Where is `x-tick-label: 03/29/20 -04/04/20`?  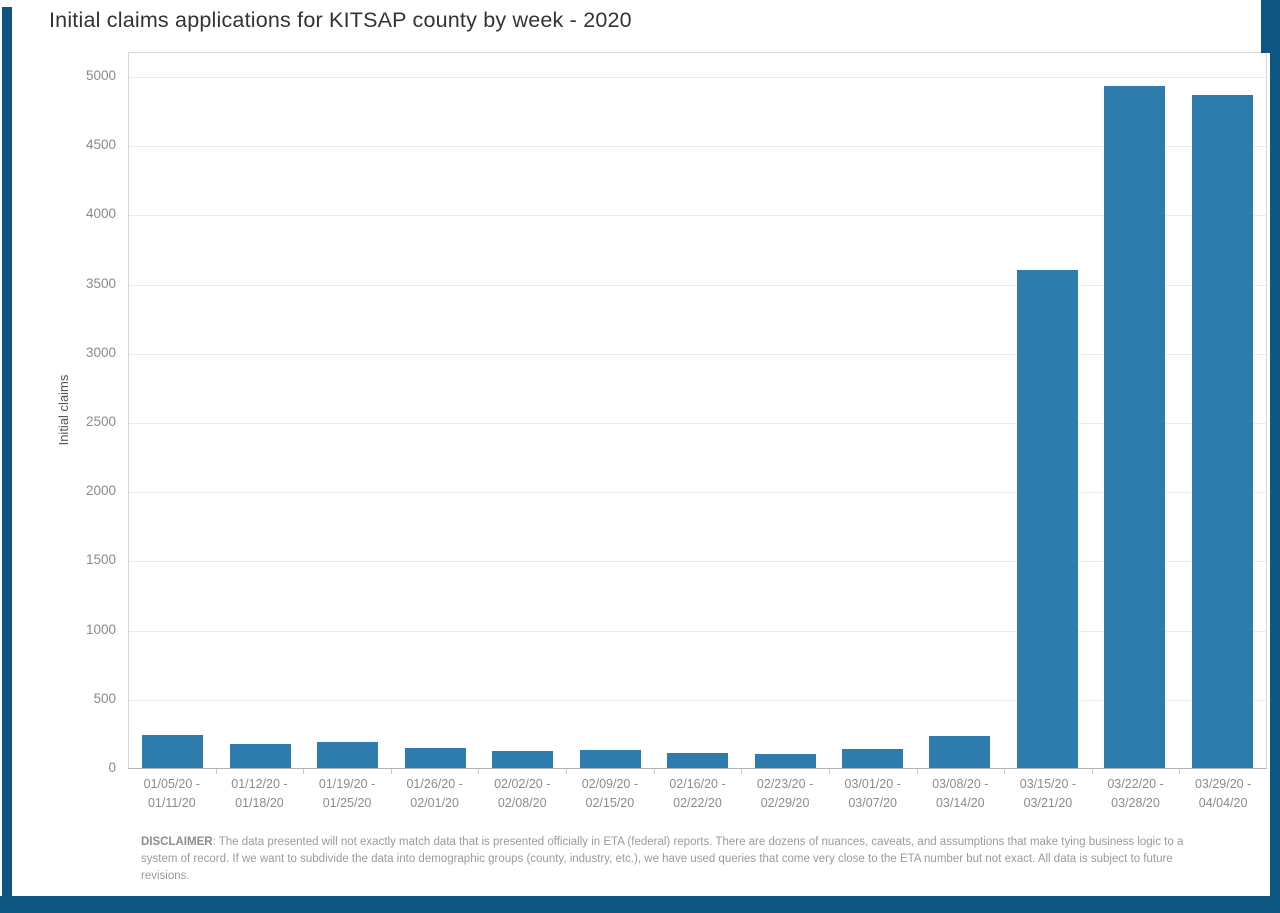 x-tick-label: 03/29/20 -04/04/20 is located at coordinates (1223, 793).